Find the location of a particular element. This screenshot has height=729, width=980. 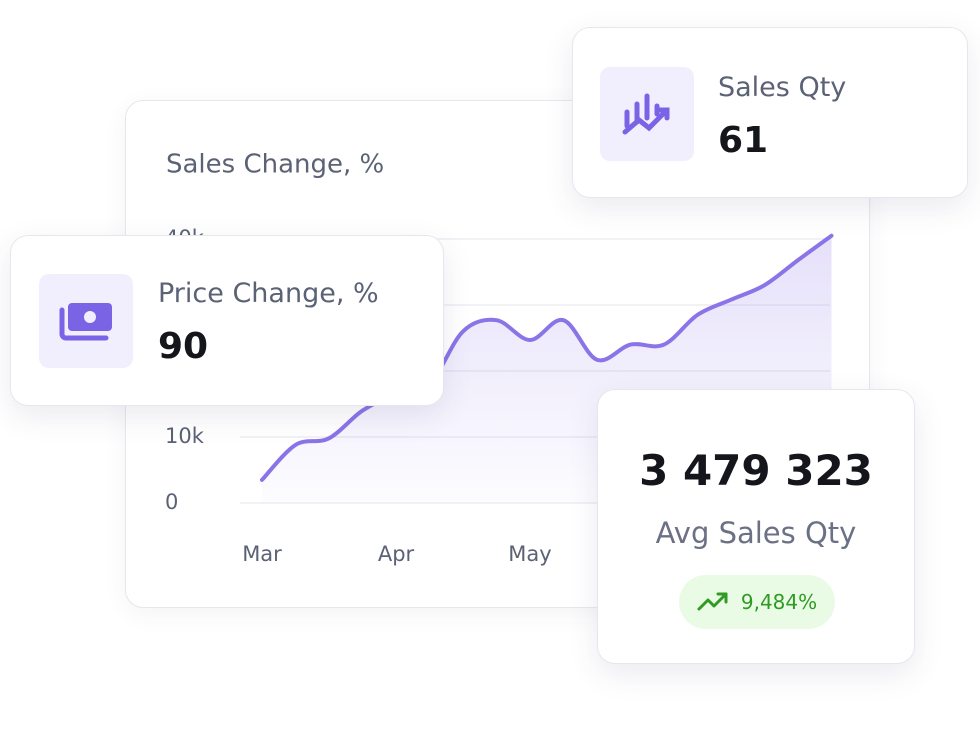

card-label: Price Change, % is located at coordinates (268, 293).